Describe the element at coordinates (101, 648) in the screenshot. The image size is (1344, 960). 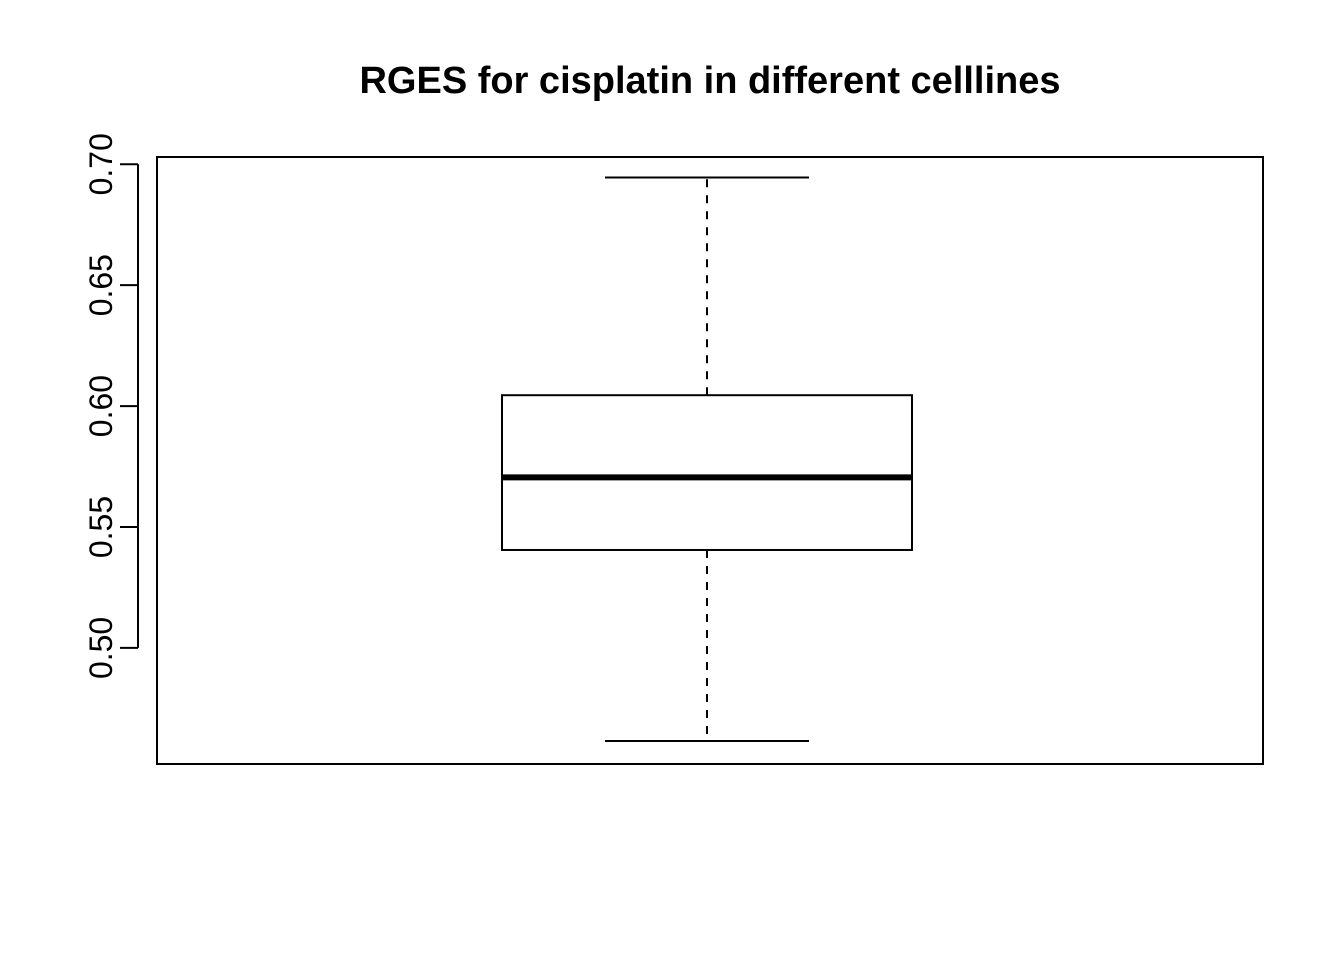
I see `y-tick-label: 0.50` at that location.